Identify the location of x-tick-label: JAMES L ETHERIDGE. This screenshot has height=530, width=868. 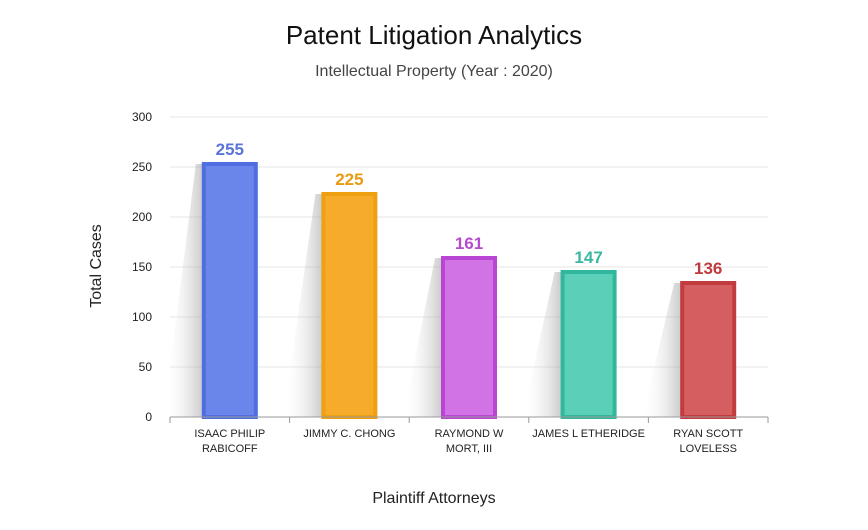
(588, 434).